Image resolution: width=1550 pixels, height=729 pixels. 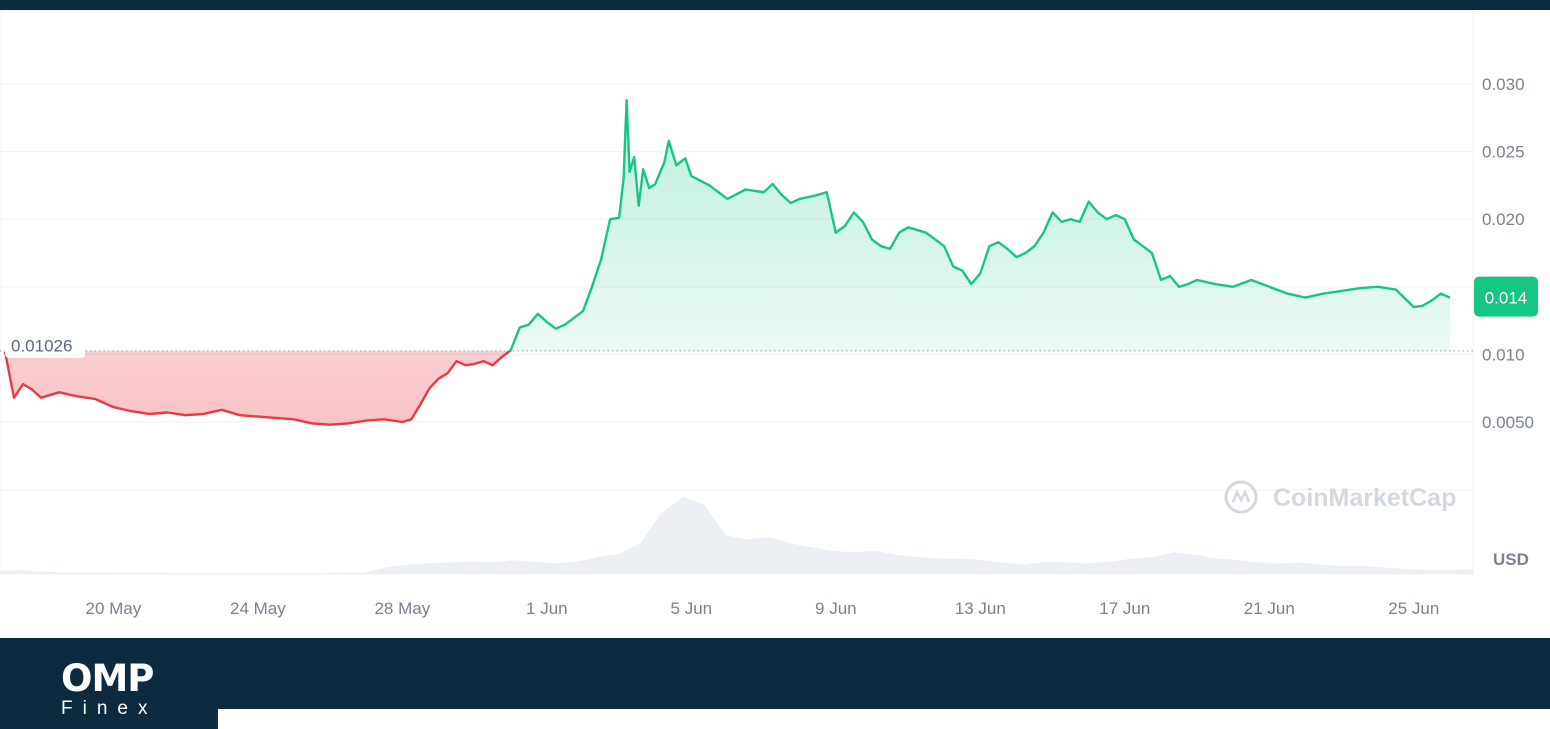 I want to click on footer-notch, so click(x=884, y=719).